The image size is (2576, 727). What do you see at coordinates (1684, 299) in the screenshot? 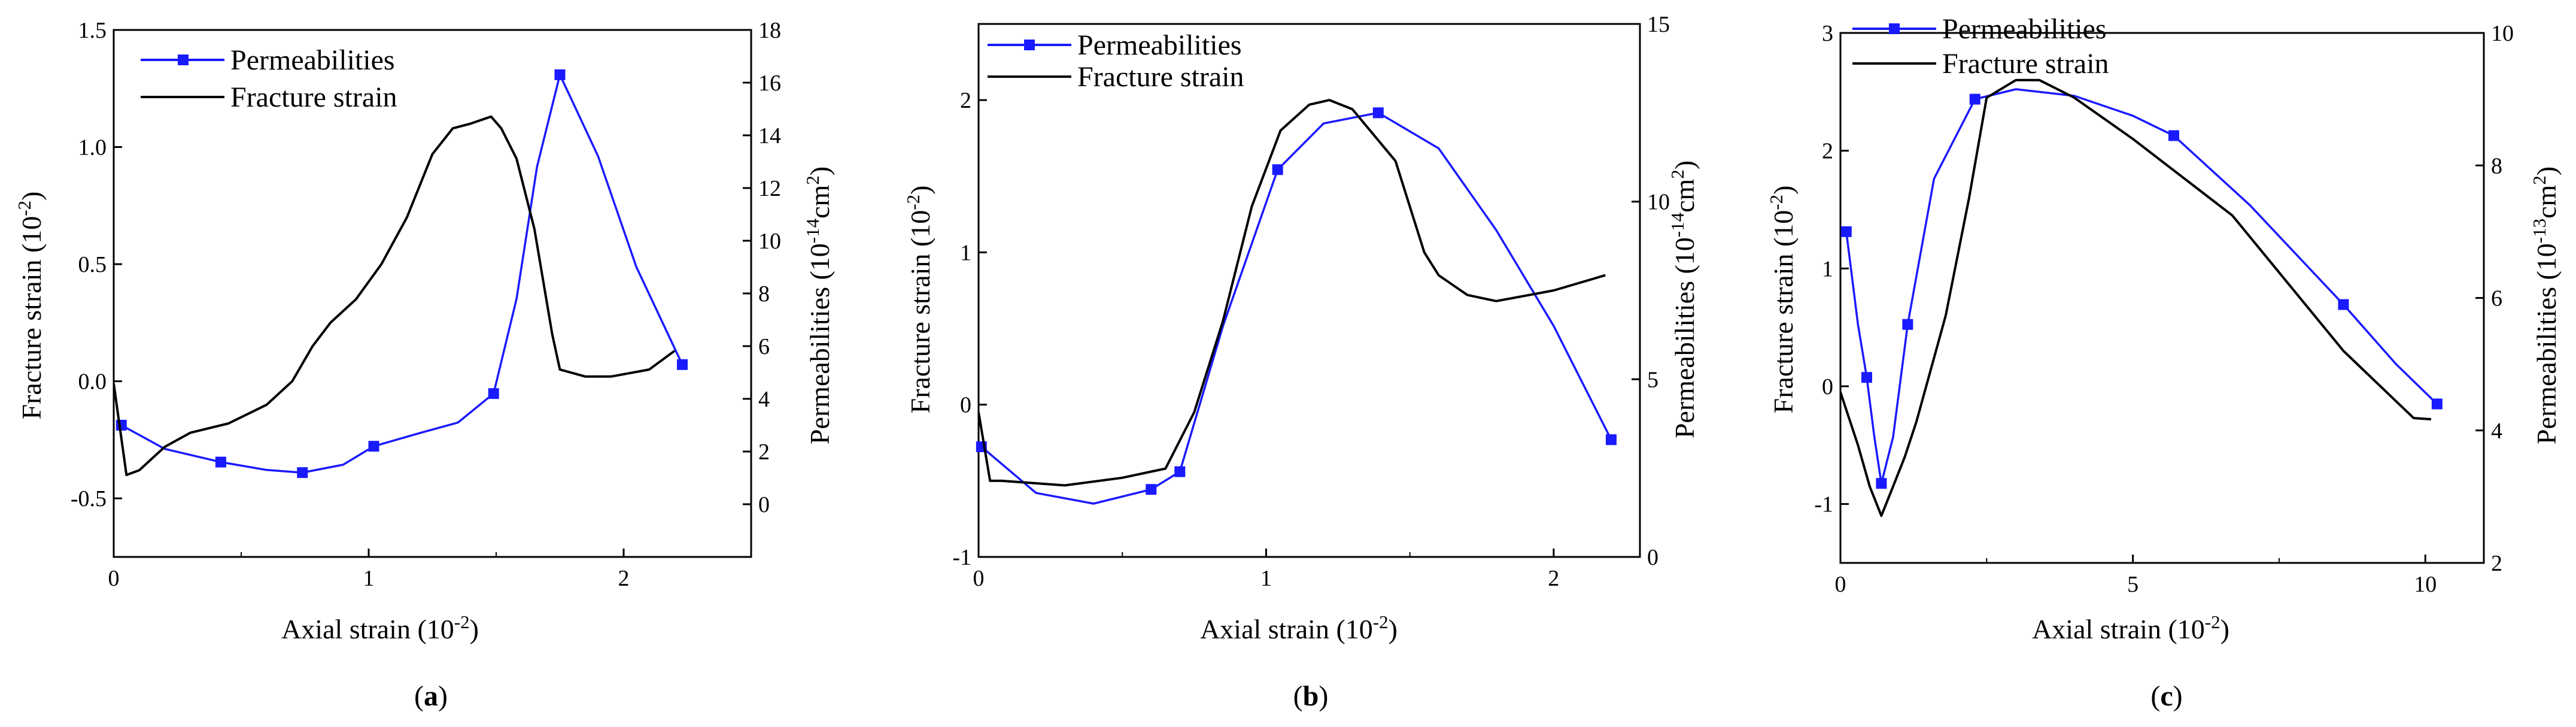
I see `panel-b-right-axis-title: Permeabilities (10-14cm2)` at bounding box center [1684, 299].